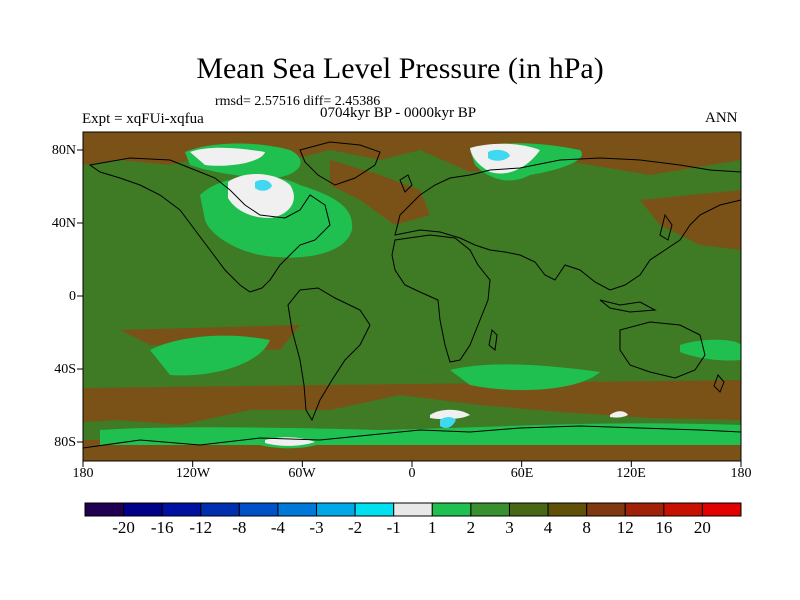 The image size is (800, 600). I want to click on cyan-region-hudson, so click(263, 185).